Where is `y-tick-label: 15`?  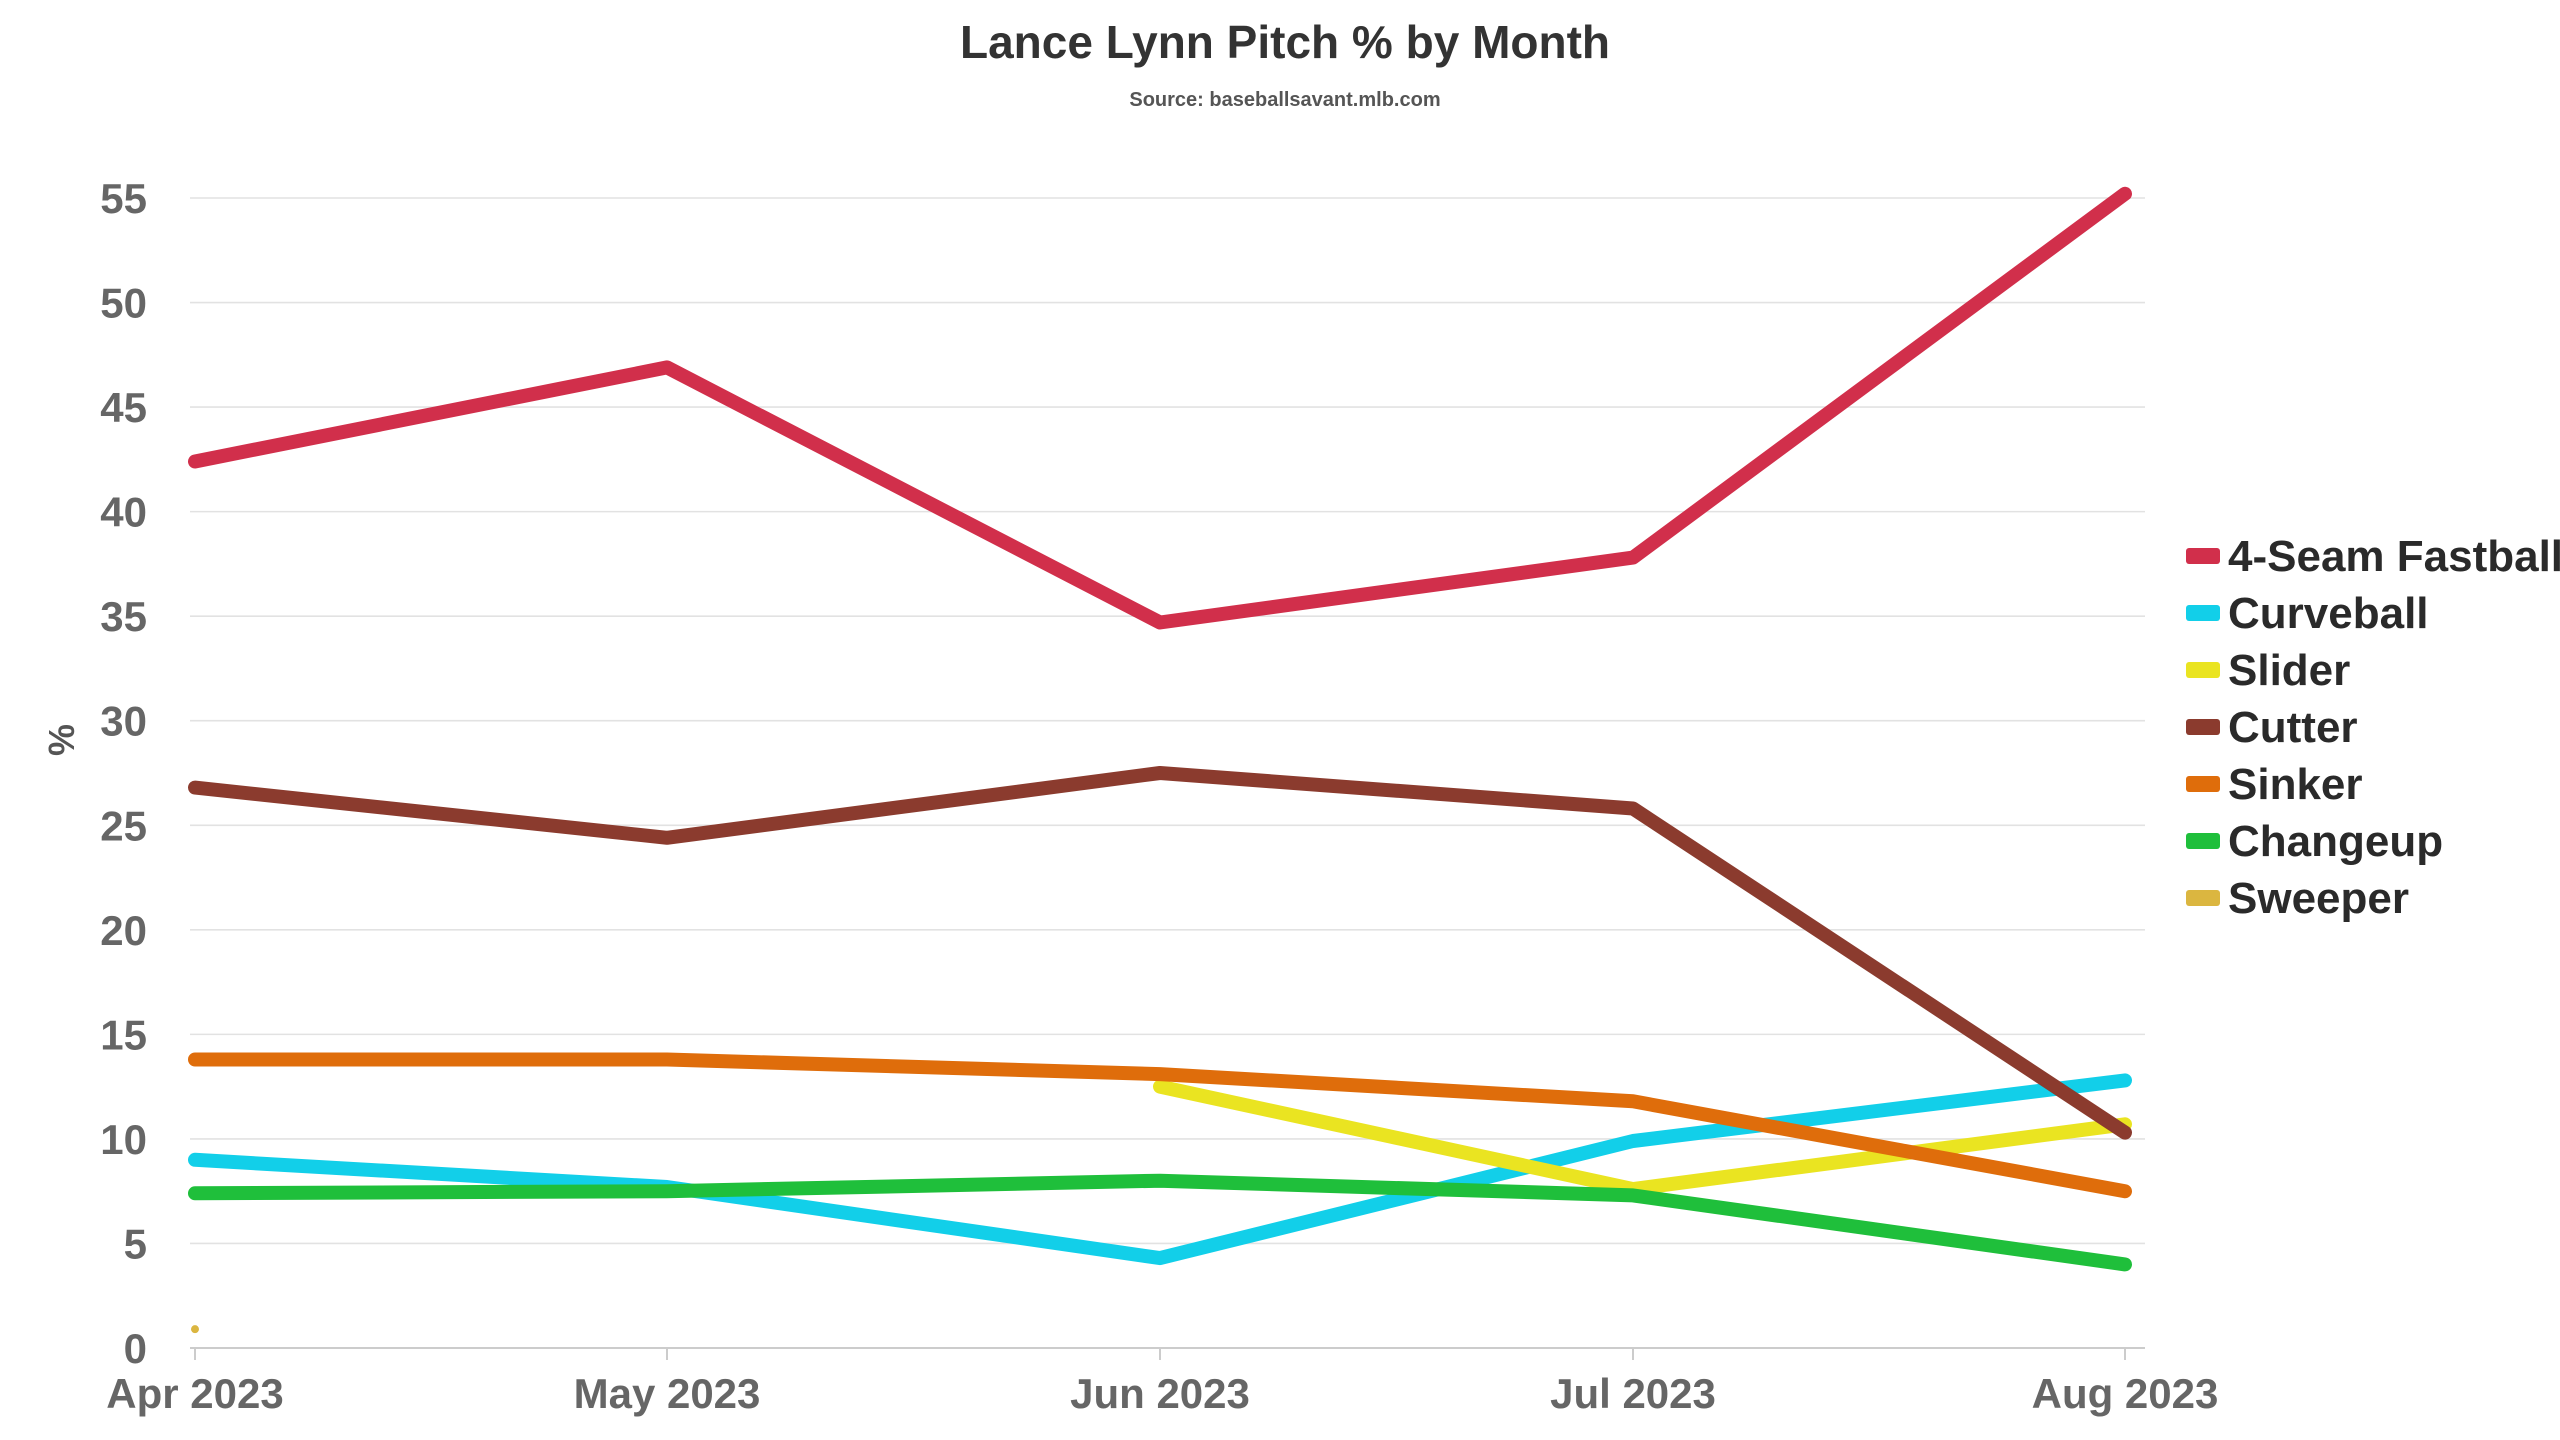 y-tick-label: 15 is located at coordinates (123, 1034).